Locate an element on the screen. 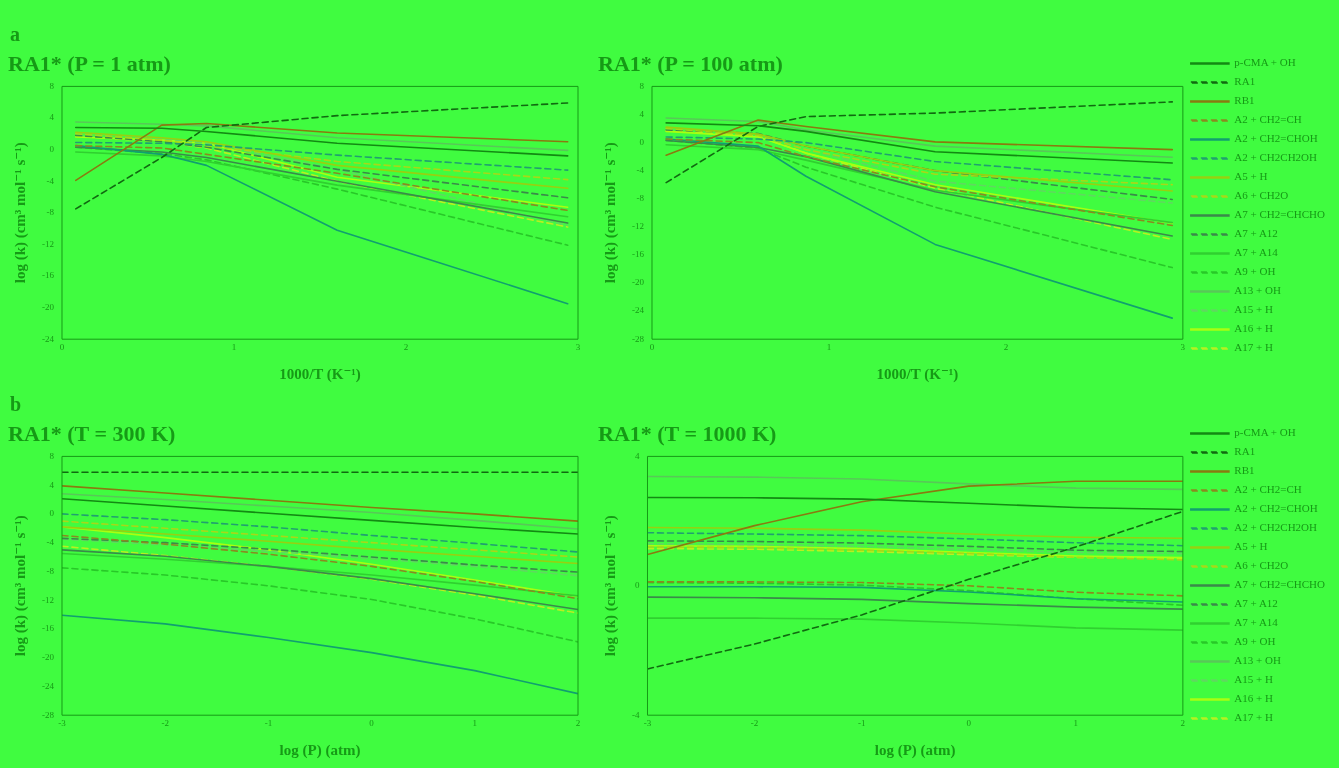 This screenshot has height=768, width=1339. chart-title: RA1* (P = 100 atm) is located at coordinates (690, 63).